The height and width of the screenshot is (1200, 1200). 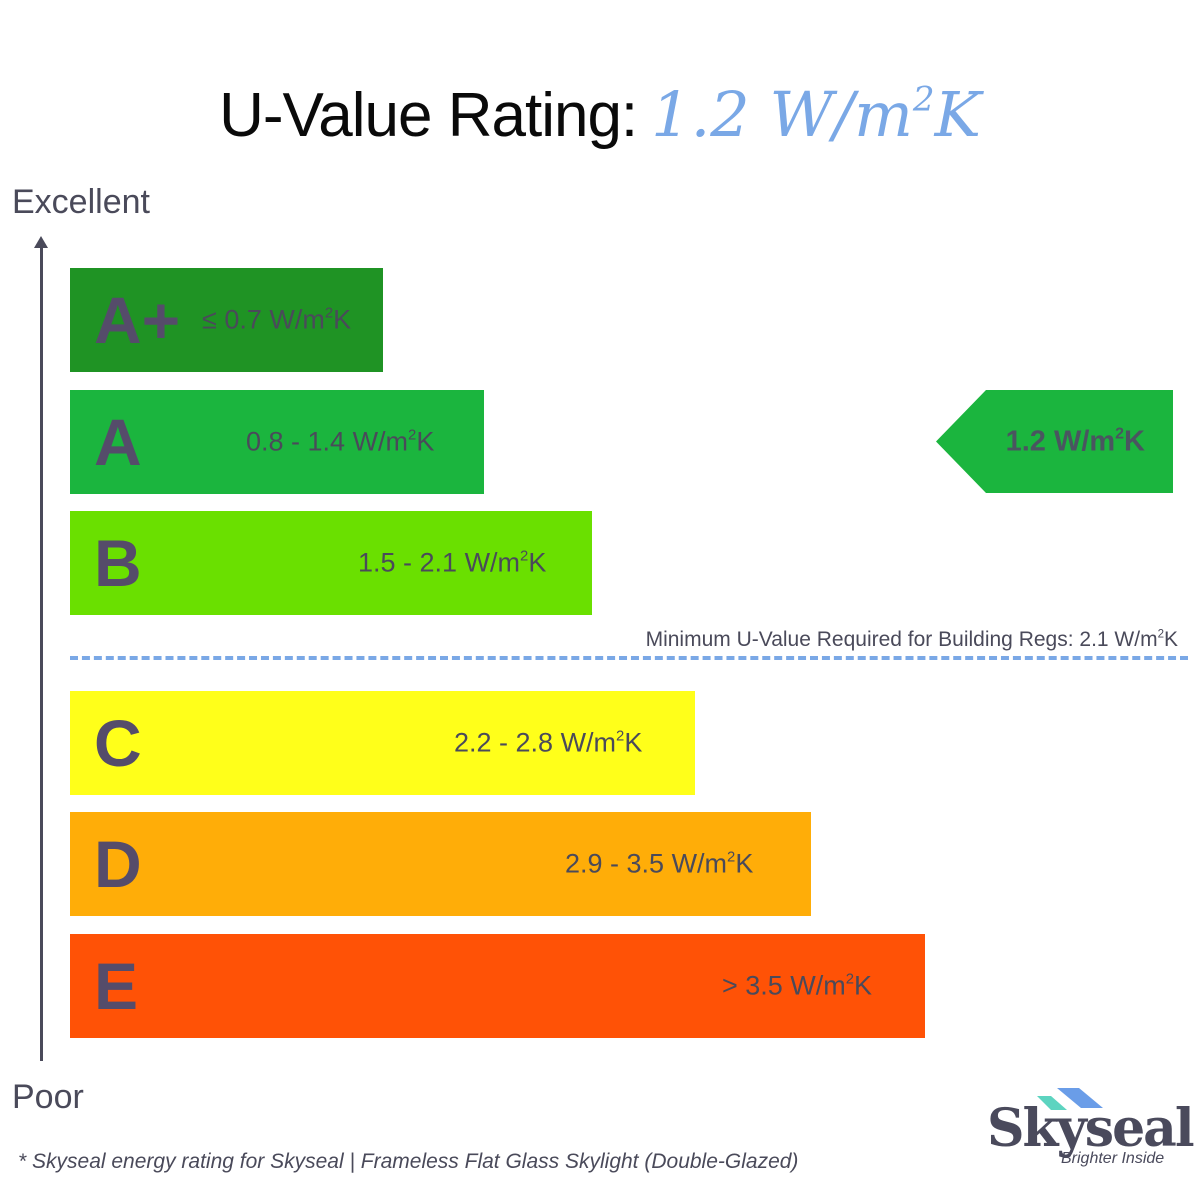 I want to click on bar-e: E > 3.5 W/m2K, so click(x=497, y=986).